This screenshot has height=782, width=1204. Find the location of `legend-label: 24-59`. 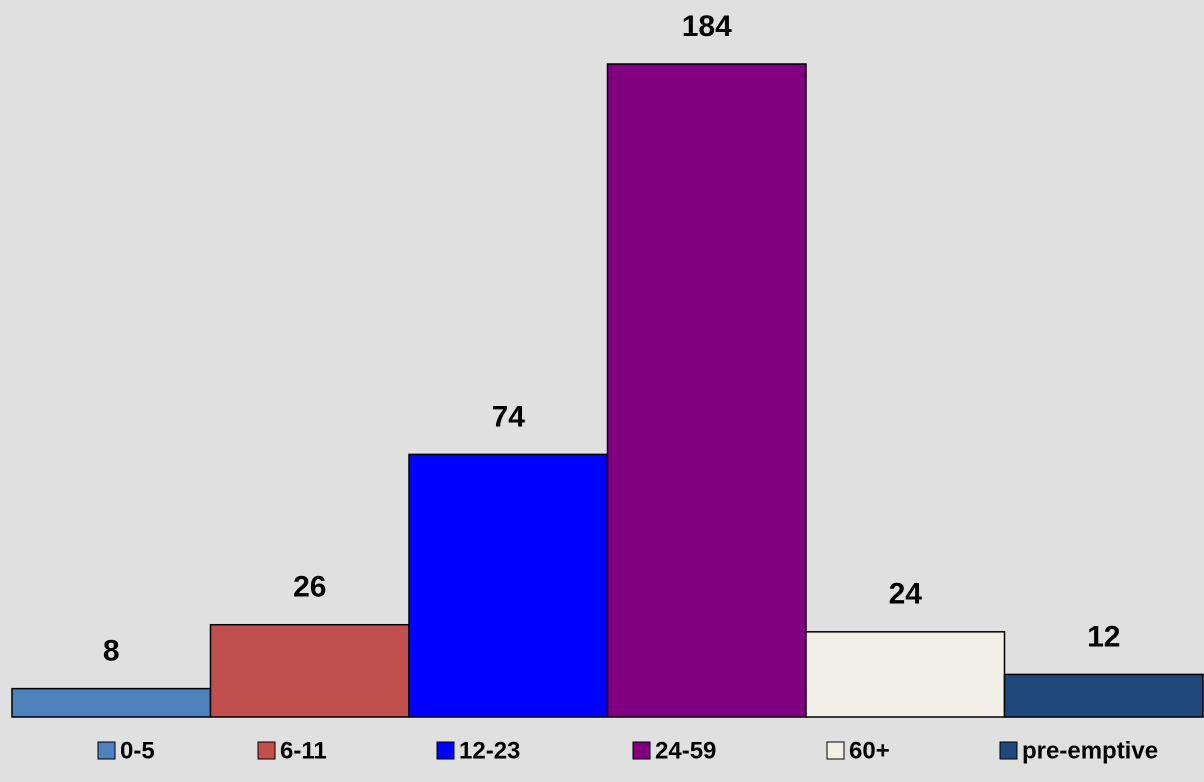

legend-label: 24-59 is located at coordinates (685, 750).